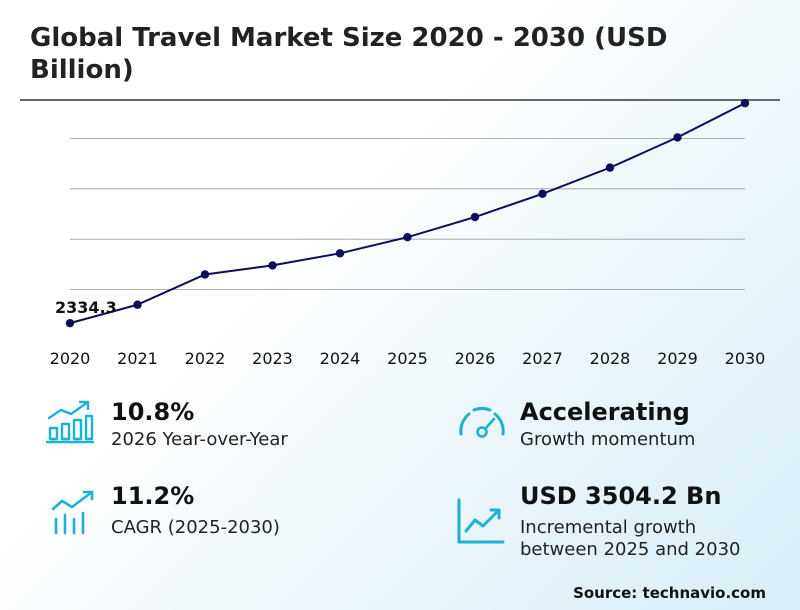 Image resolution: width=800 pixels, height=610 pixels. Describe the element at coordinates (677, 358) in the screenshot. I see `x-tick-label-2029: 2029` at that location.